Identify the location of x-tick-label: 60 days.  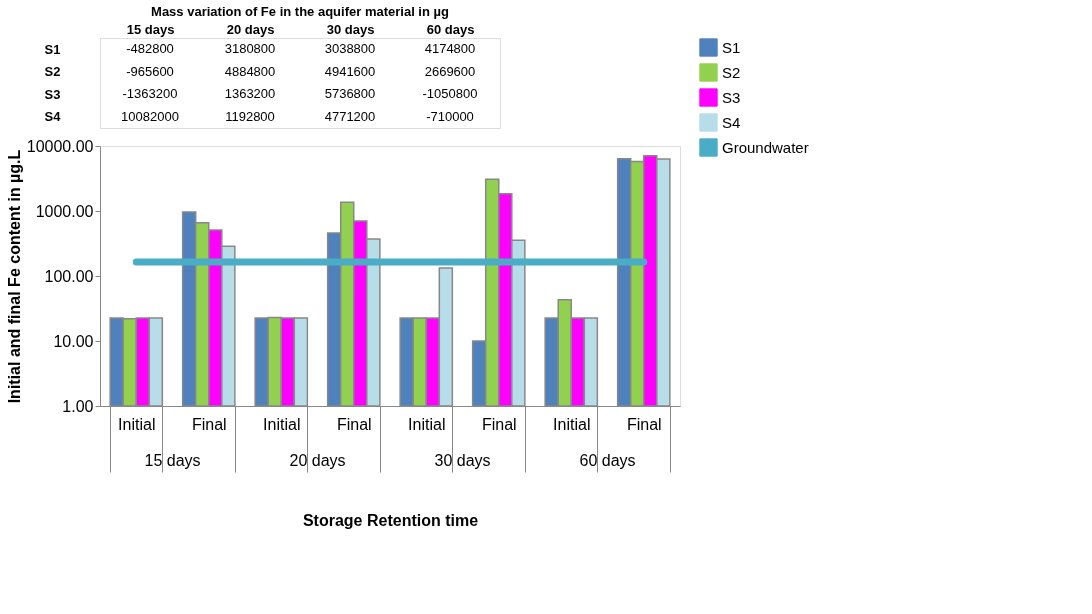
(450, 29).